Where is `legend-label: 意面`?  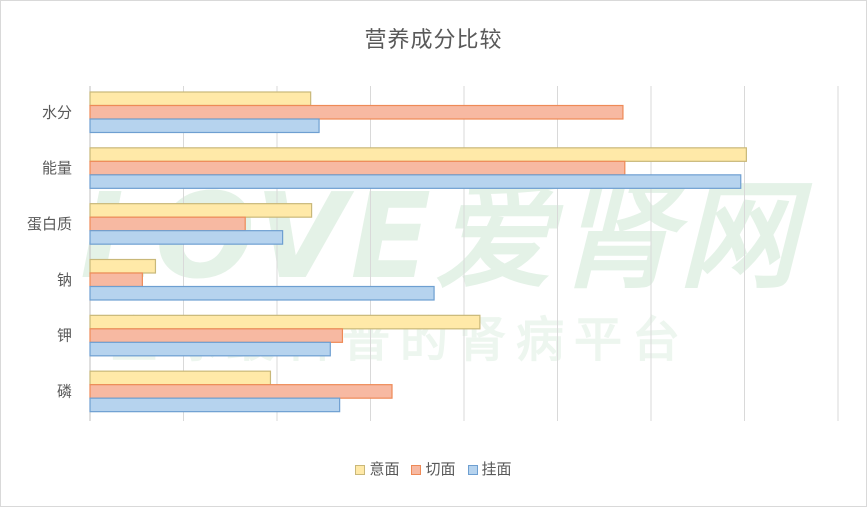
legend-label: 意面 is located at coordinates (384, 469).